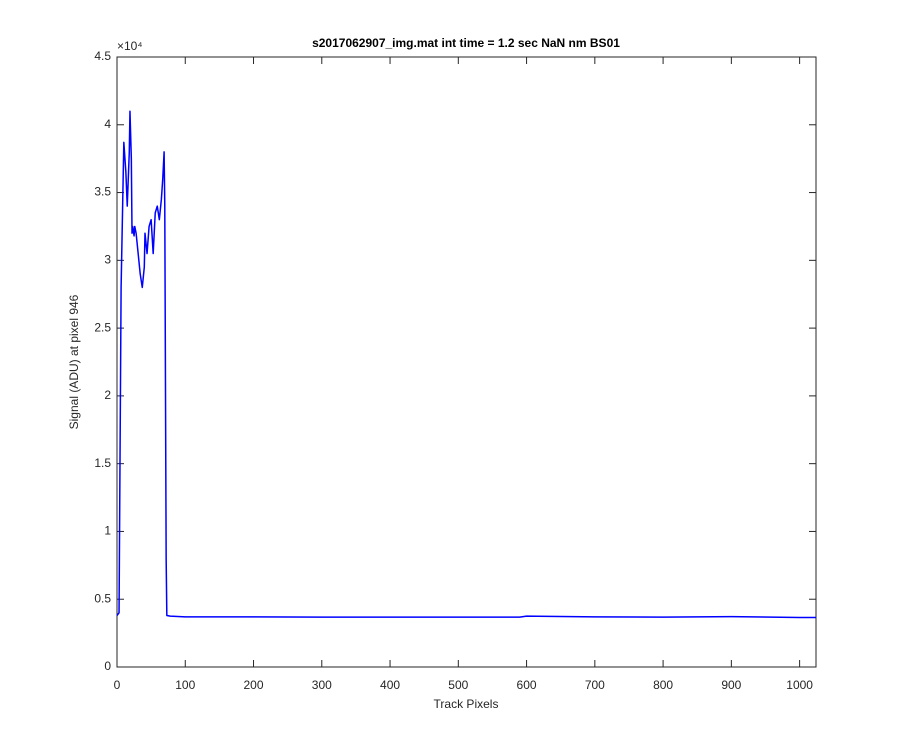 This screenshot has height=750, width=900. Describe the element at coordinates (322, 685) in the screenshot. I see `x-tick-label: 300` at that location.